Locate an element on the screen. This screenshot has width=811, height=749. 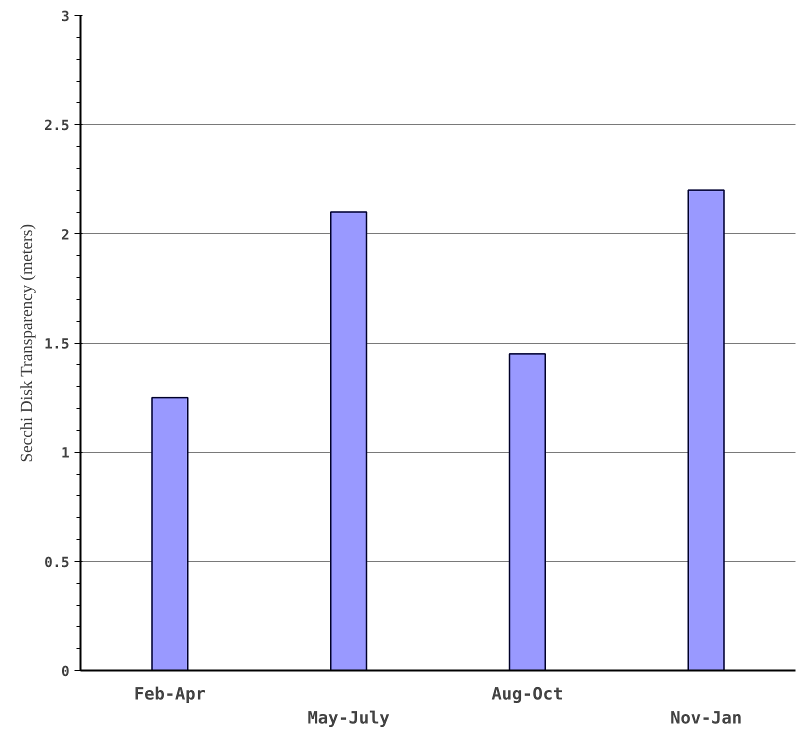
y-tick-label: 2 is located at coordinates (65, 235).